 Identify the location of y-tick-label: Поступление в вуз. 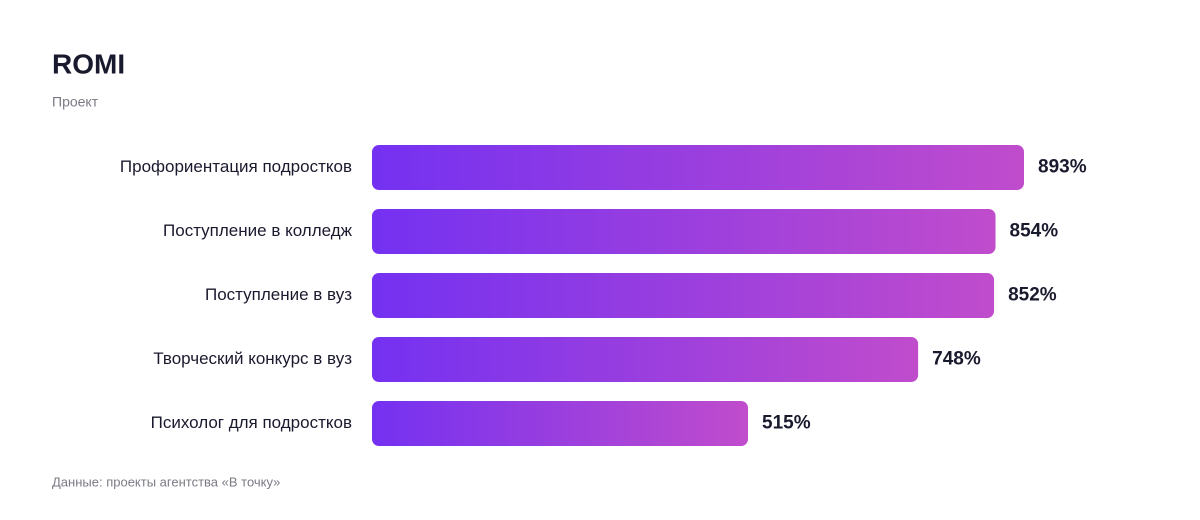
(278, 294).